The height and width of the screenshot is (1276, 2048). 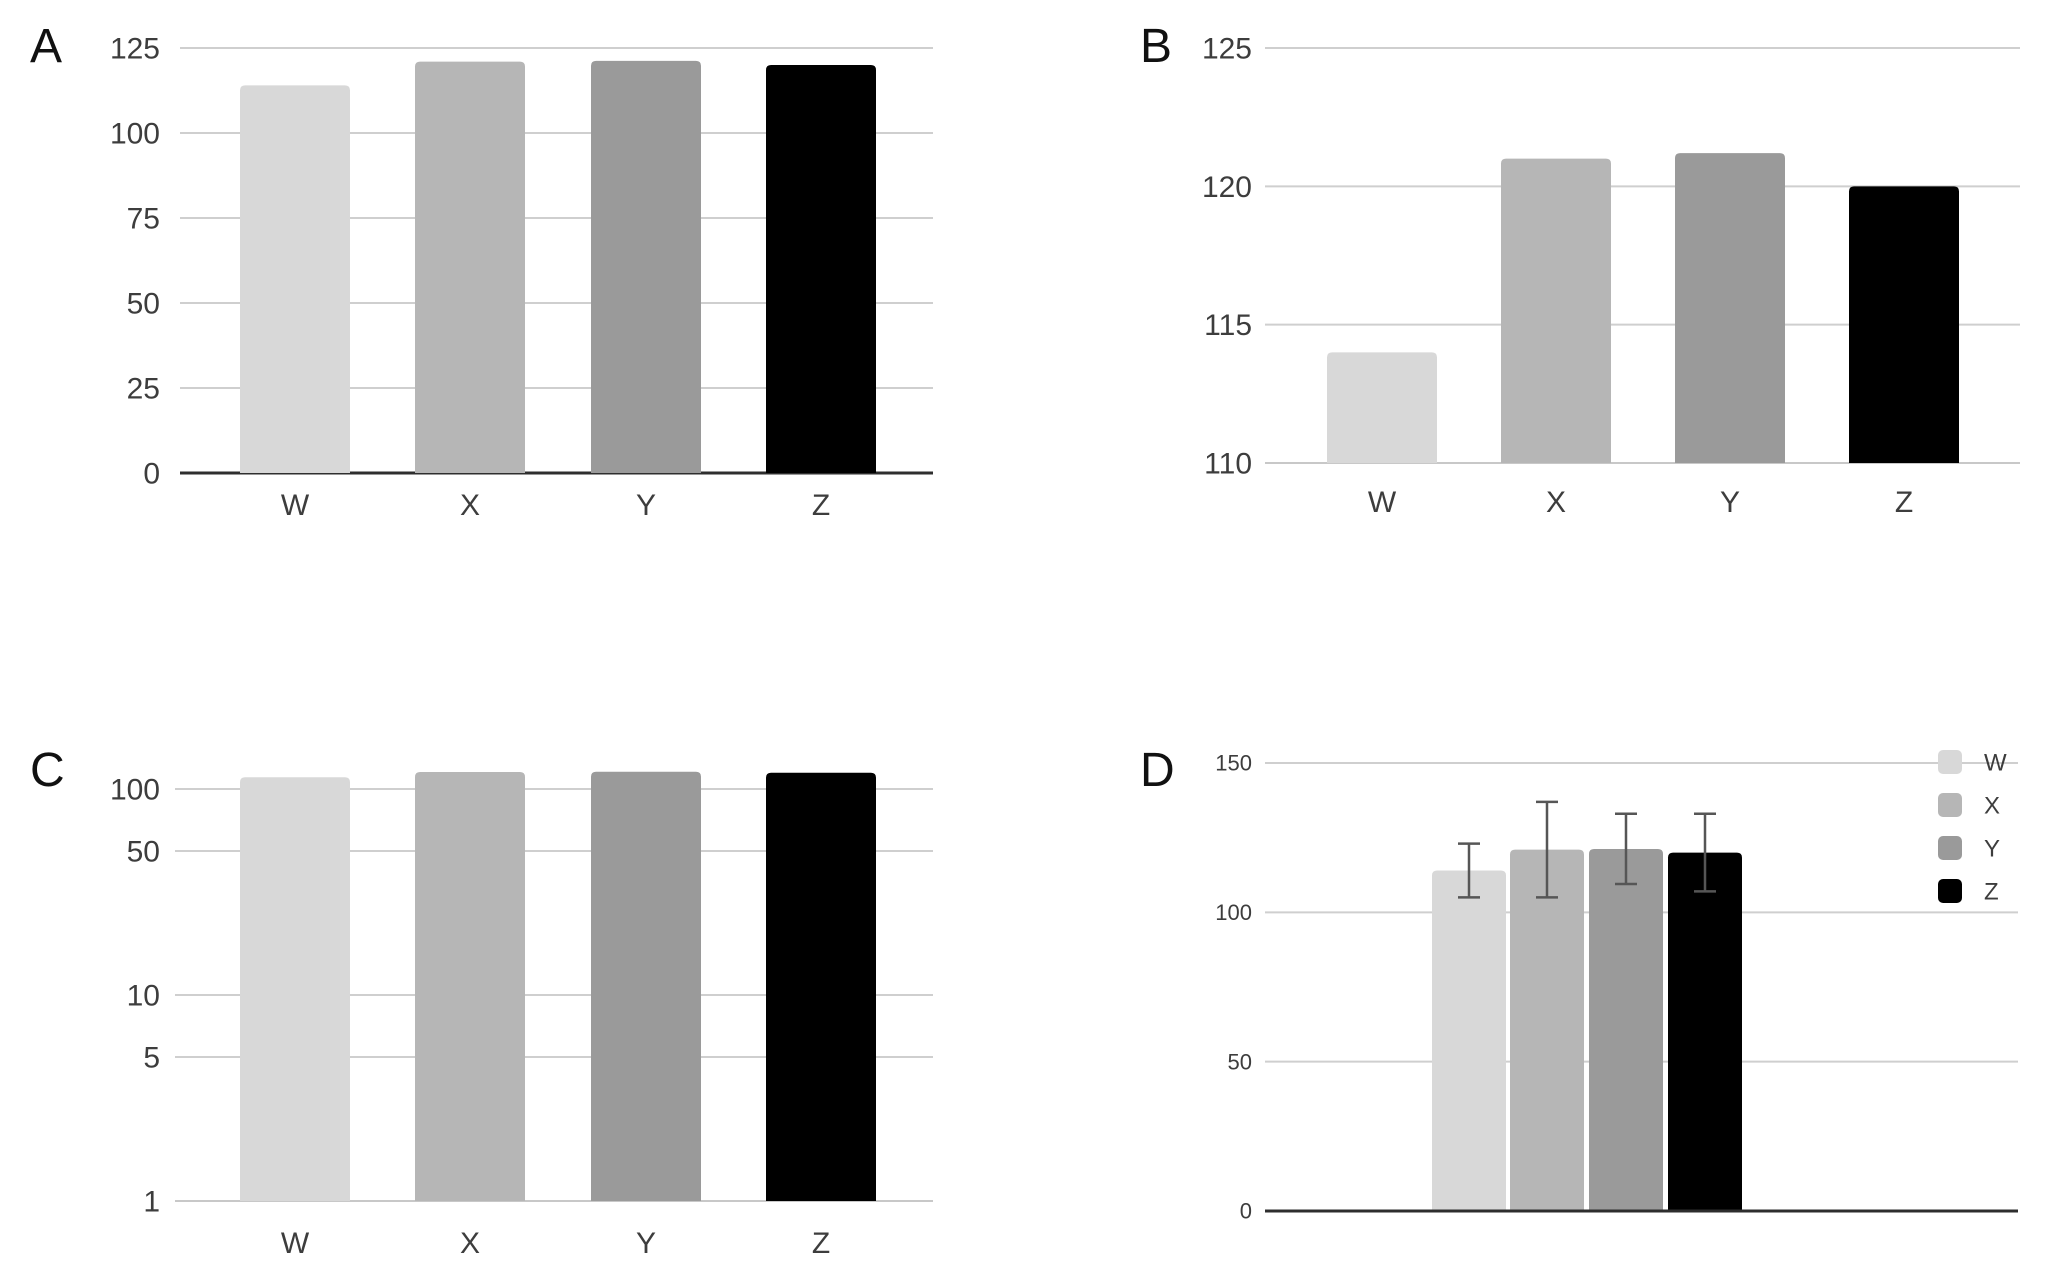 I want to click on bar-z-panel-A, so click(x=821, y=269).